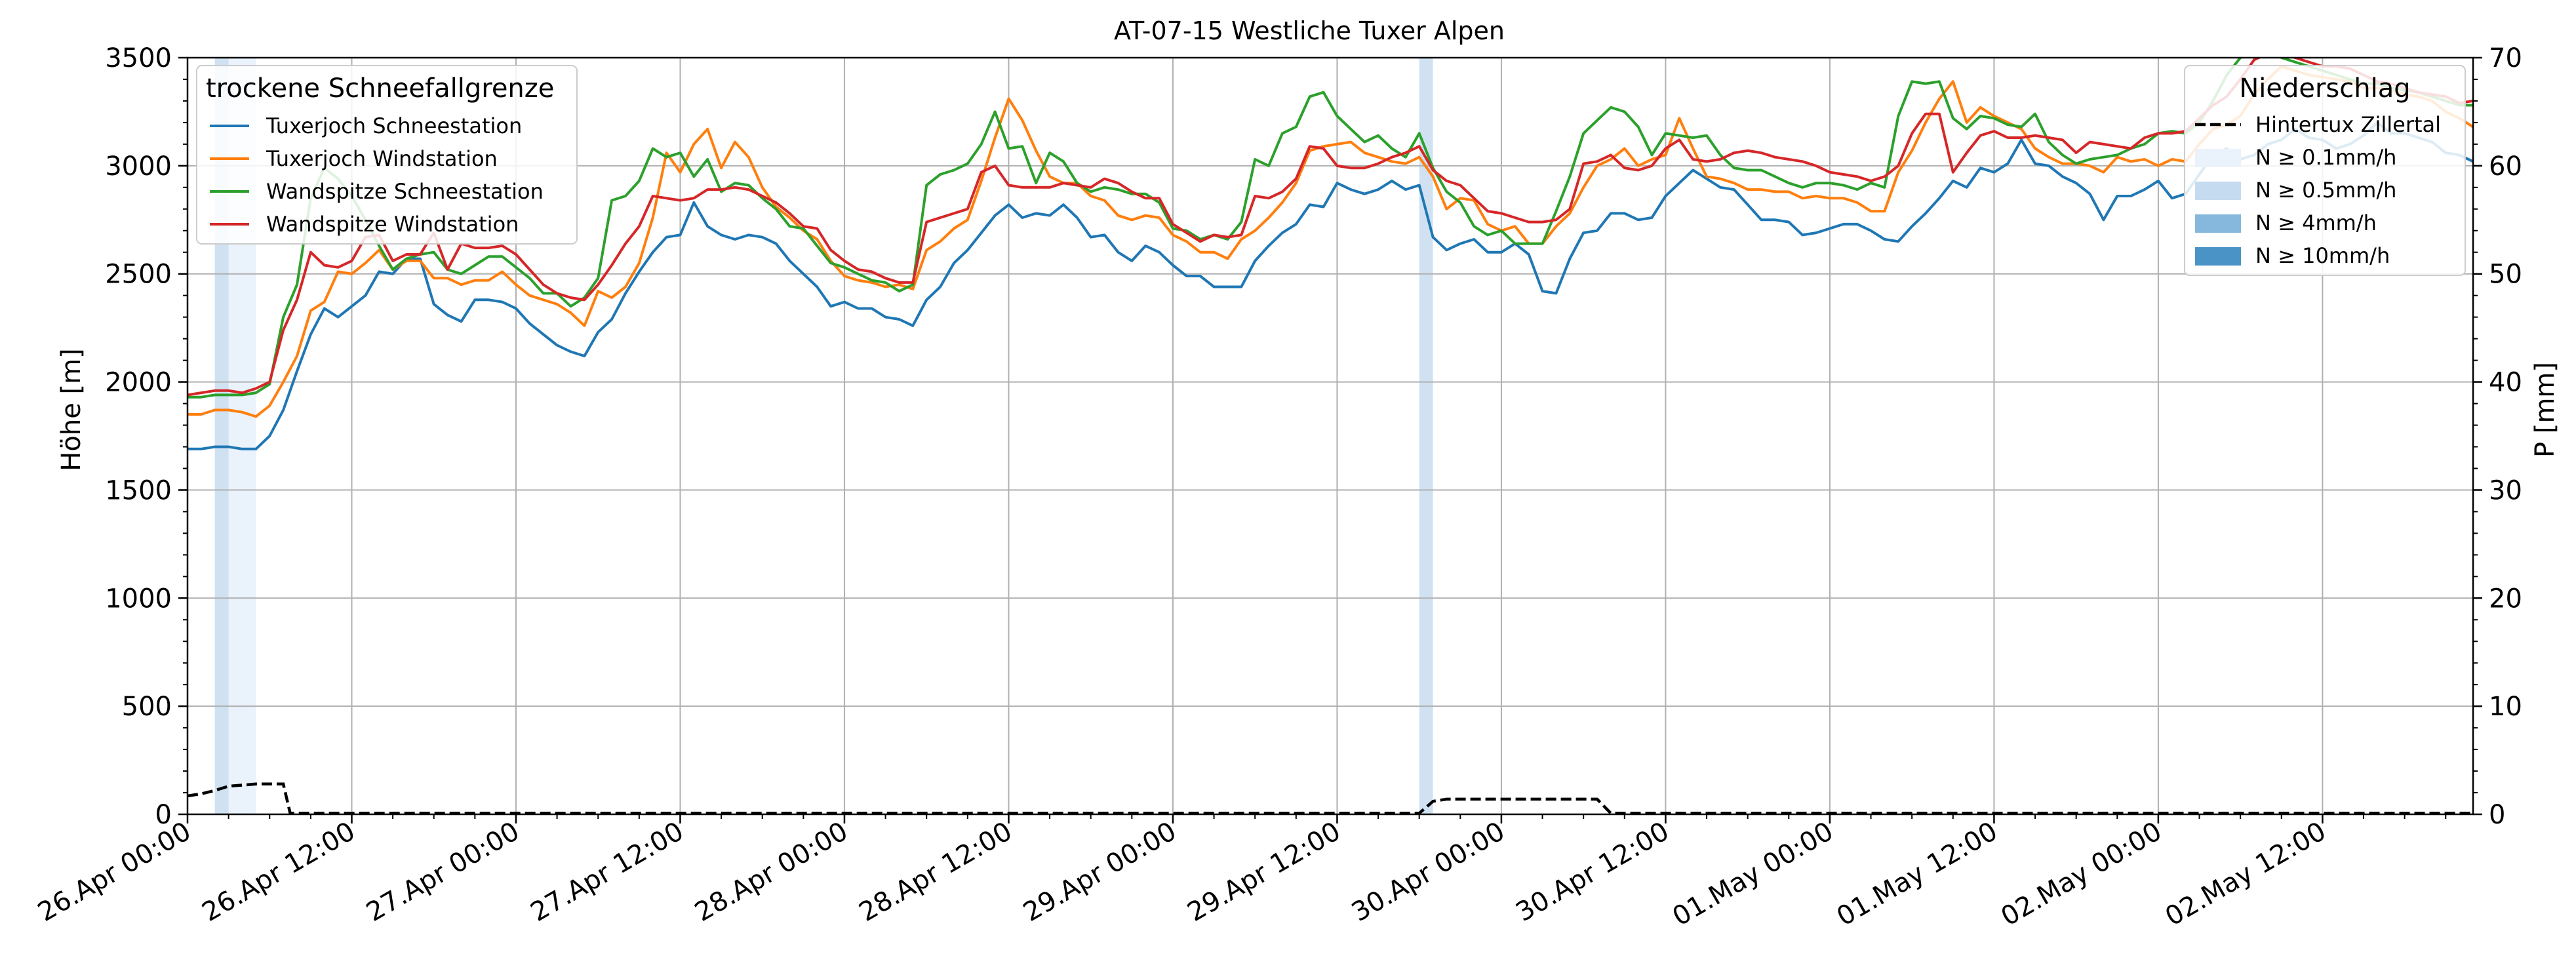 The width and height of the screenshot is (2576, 971). What do you see at coordinates (1309, 30) in the screenshot?
I see `chart-title: AT-07-15 Westliche Tuxer Alpen` at bounding box center [1309, 30].